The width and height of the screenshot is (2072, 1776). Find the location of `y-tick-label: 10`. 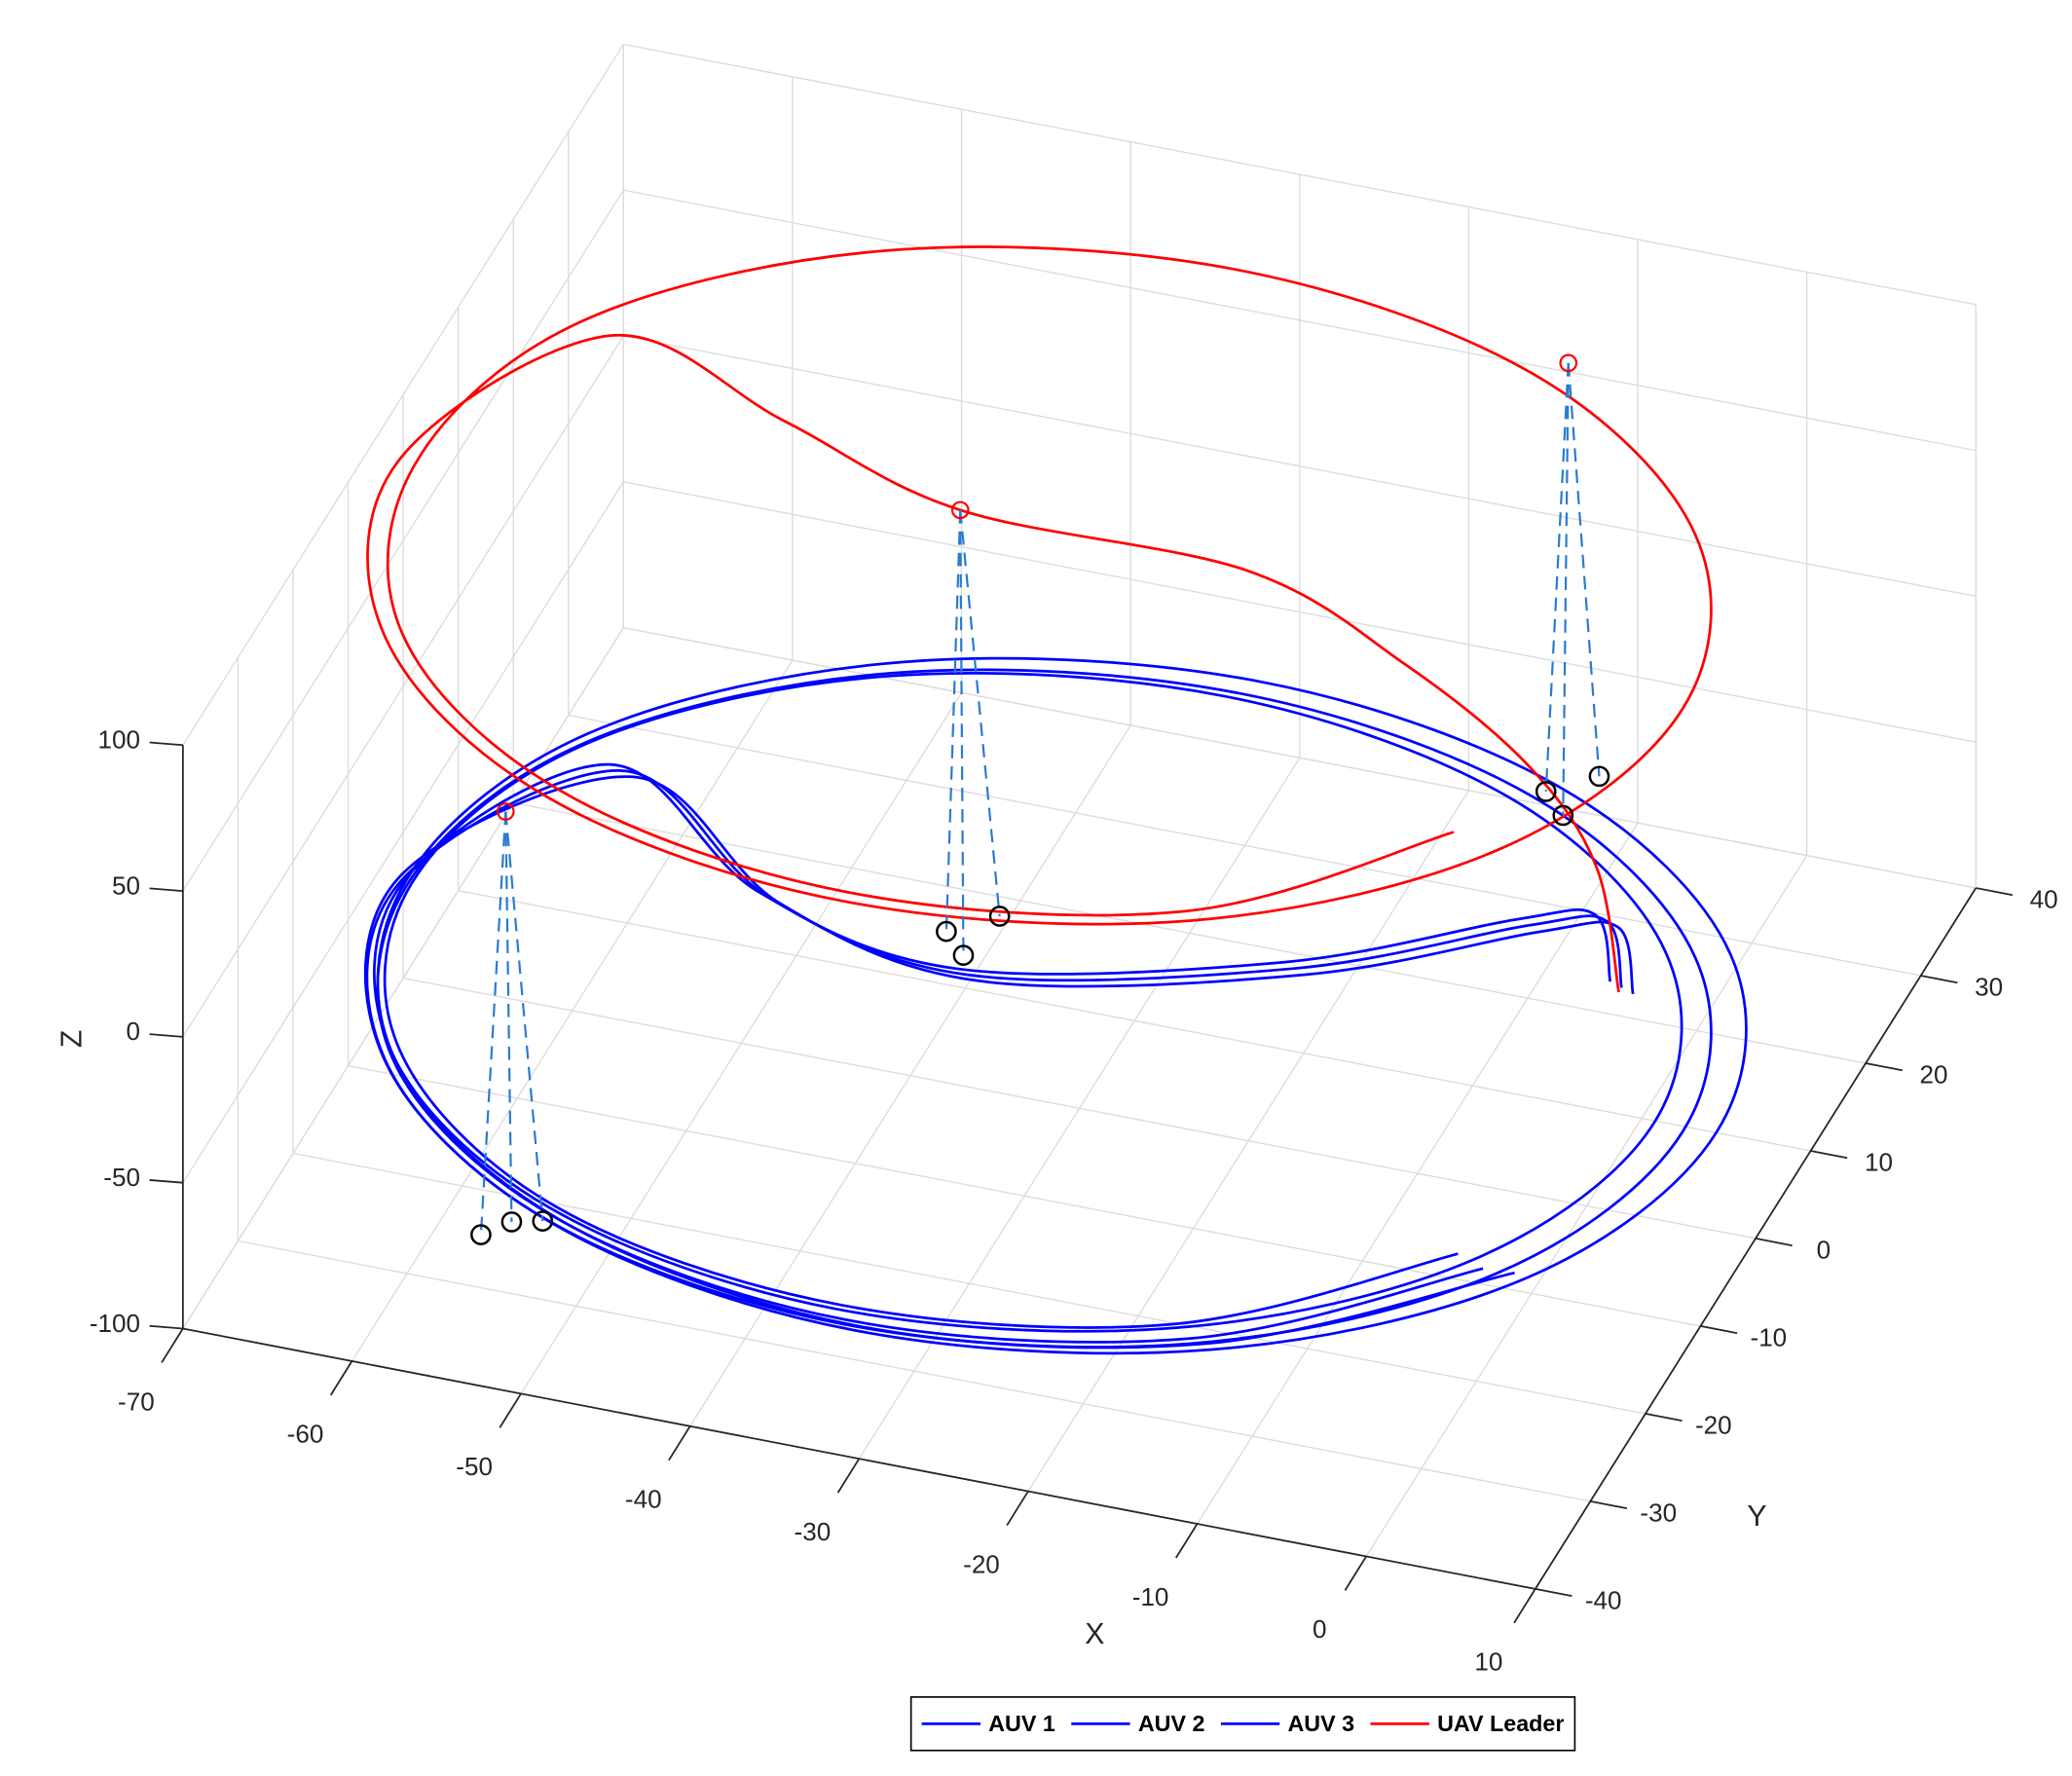

y-tick-label: 10 is located at coordinates (1879, 1161).